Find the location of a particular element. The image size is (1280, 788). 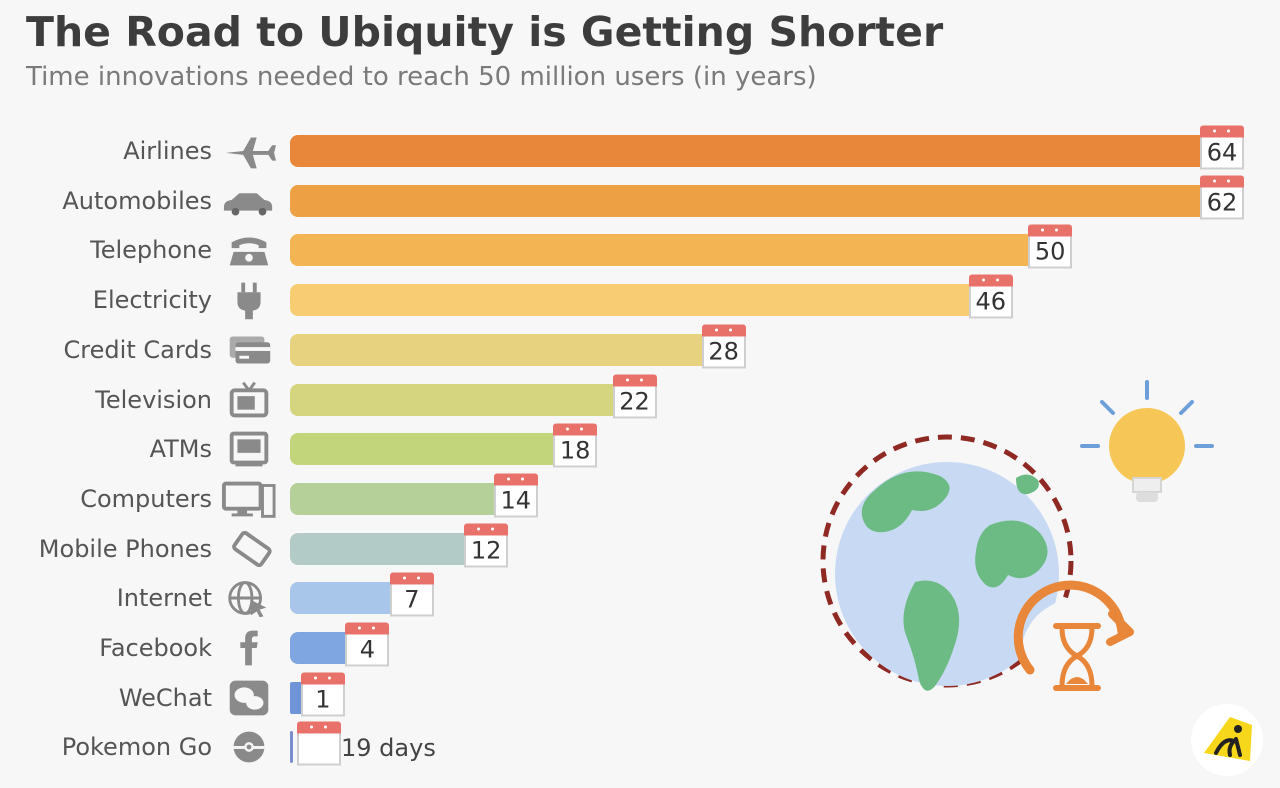

category-label-facebook: Facebook is located at coordinates (155, 648).